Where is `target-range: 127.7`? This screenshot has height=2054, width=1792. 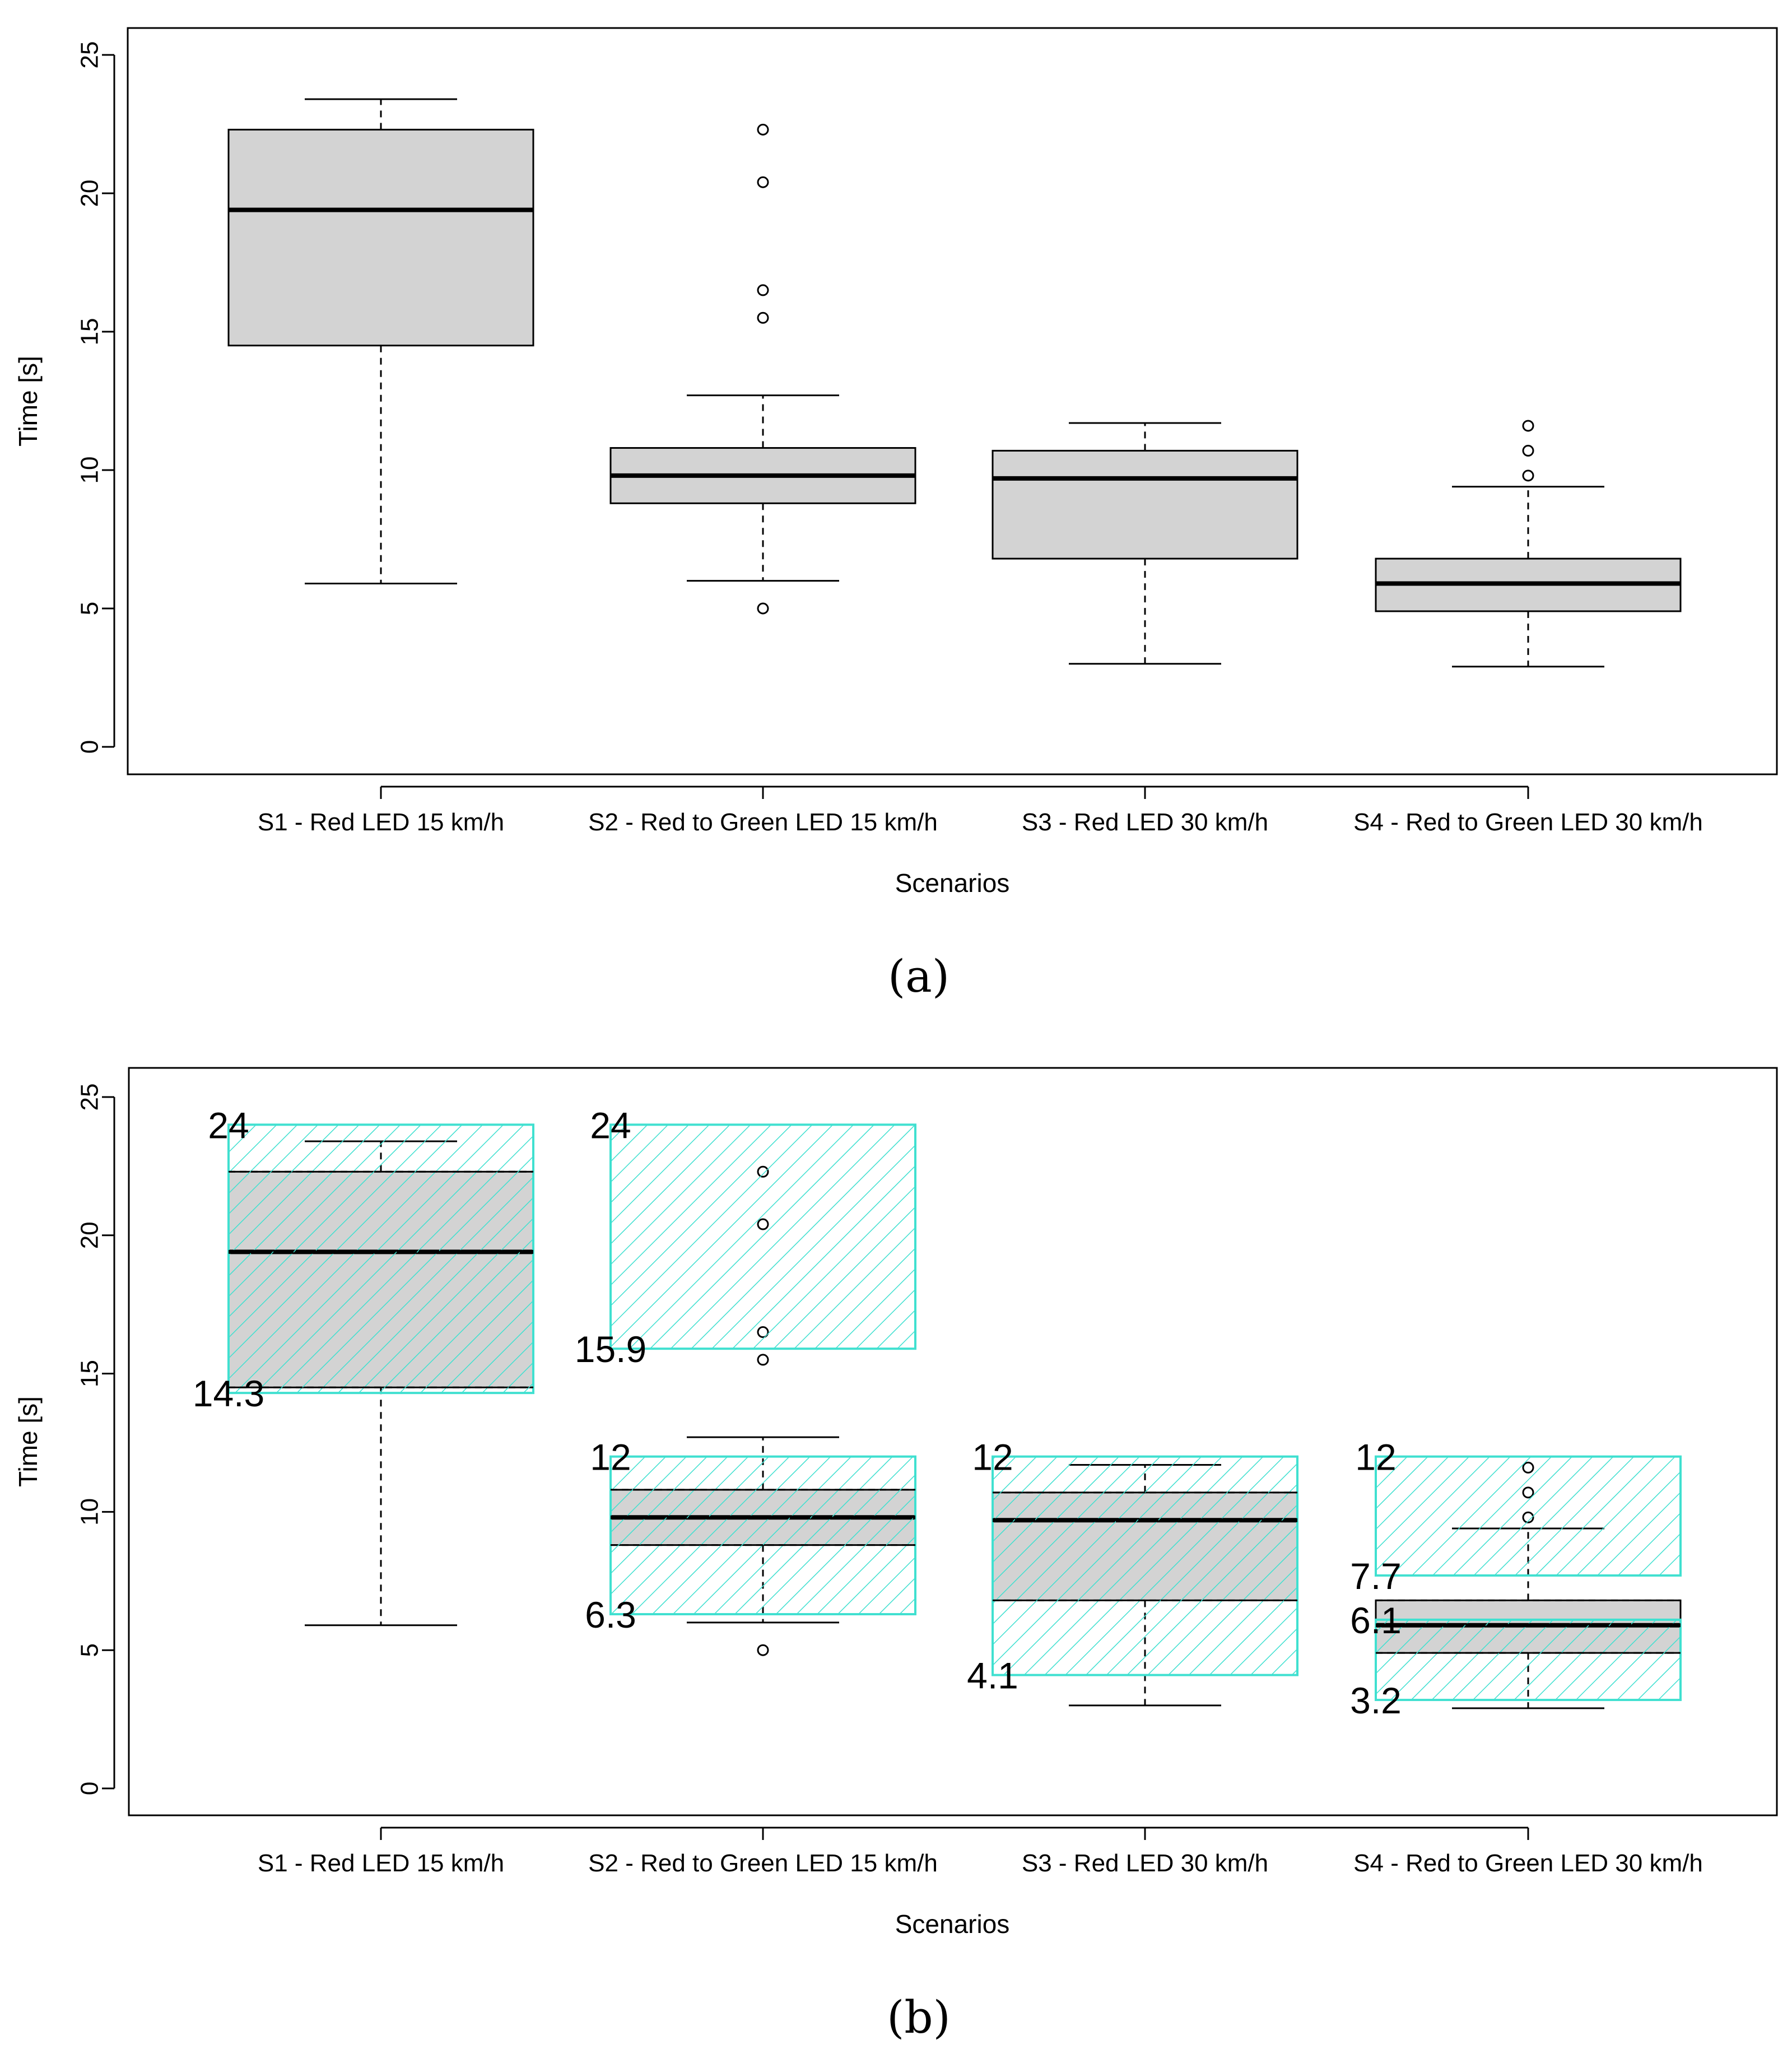 target-range: 127.7 is located at coordinates (1516, 1517).